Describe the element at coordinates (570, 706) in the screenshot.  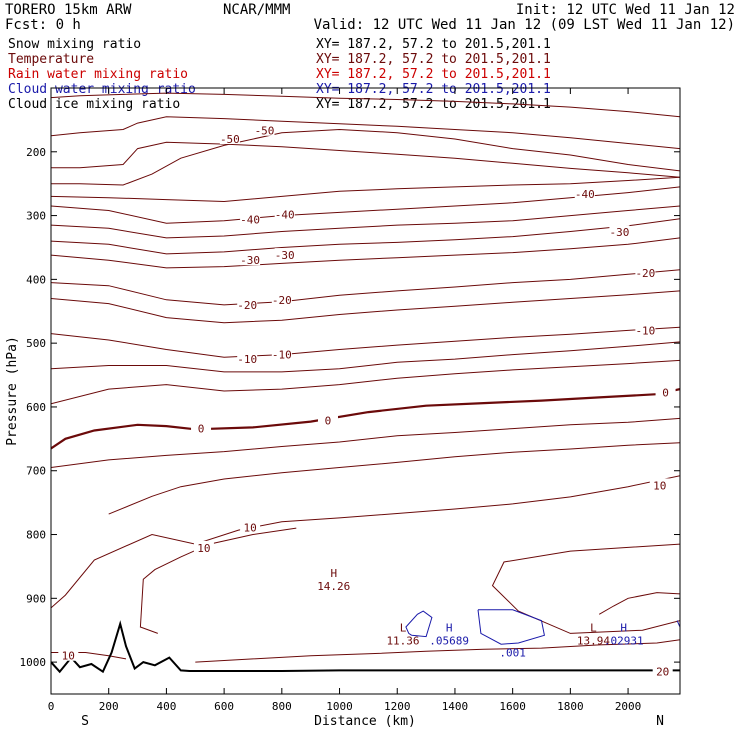
I see `x-tick-label: 1800` at that location.